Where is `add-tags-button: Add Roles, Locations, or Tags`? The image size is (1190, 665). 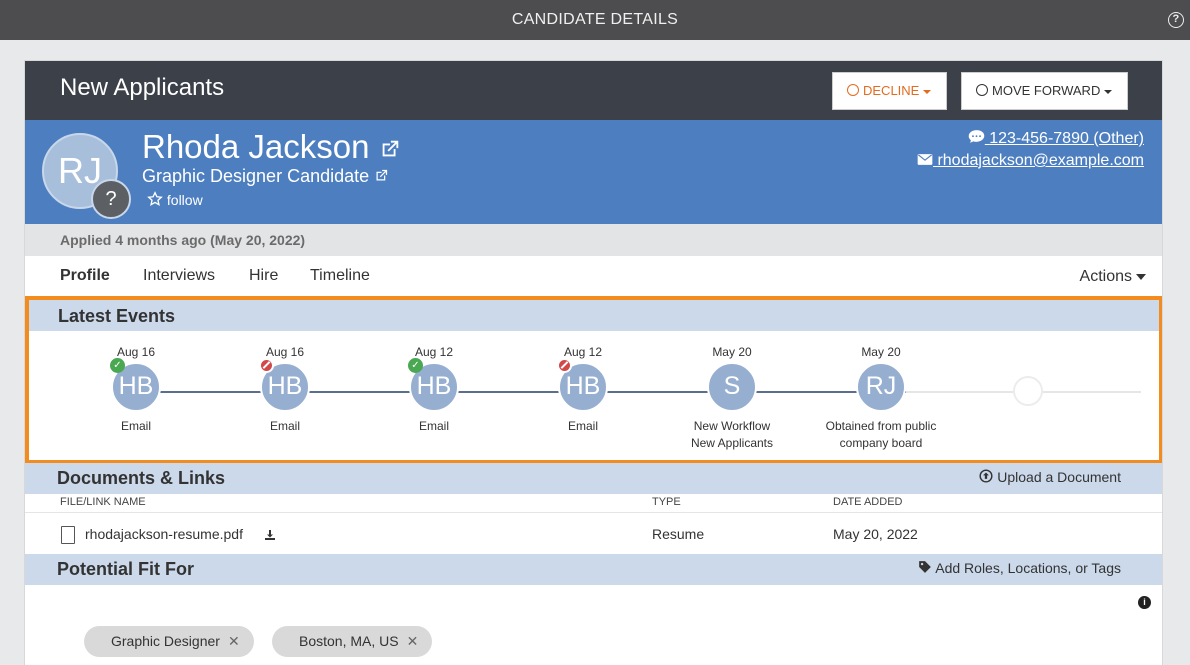 add-tags-button: Add Roles, Locations, or Tags is located at coordinates (1019, 568).